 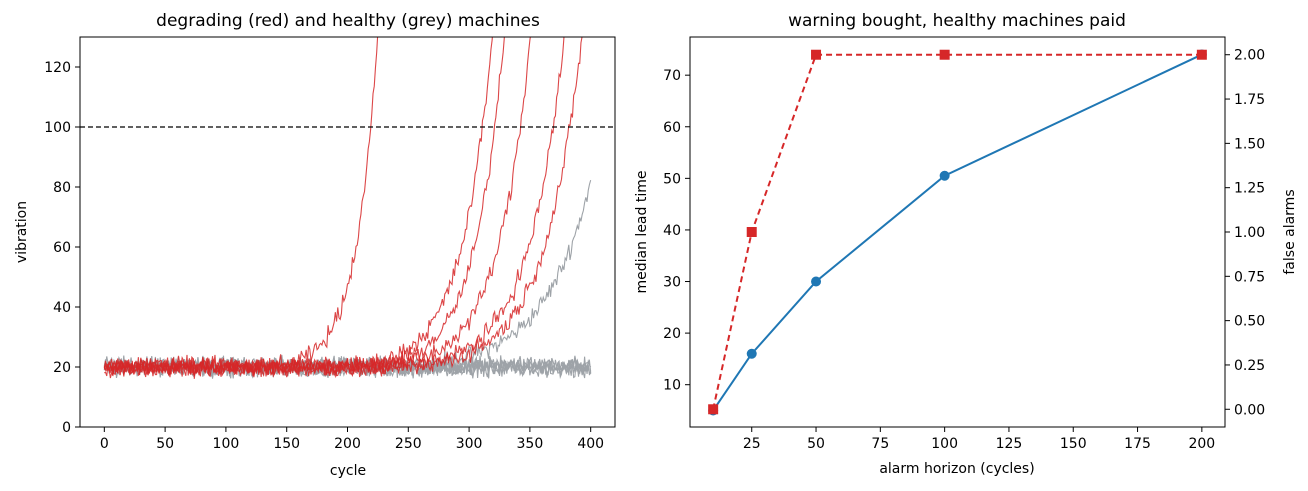 What do you see at coordinates (956, 469) in the screenshot?
I see `horizon-x-label: alarm horizon (cycles)` at bounding box center [956, 469].